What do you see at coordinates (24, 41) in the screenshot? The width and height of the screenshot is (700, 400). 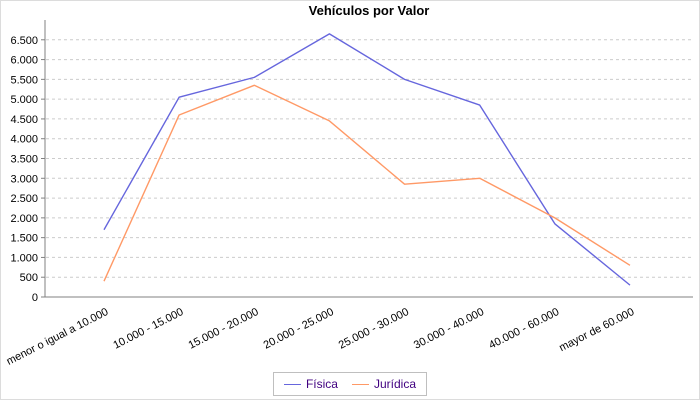 I see `y-tick-label: 6.500` at bounding box center [24, 41].